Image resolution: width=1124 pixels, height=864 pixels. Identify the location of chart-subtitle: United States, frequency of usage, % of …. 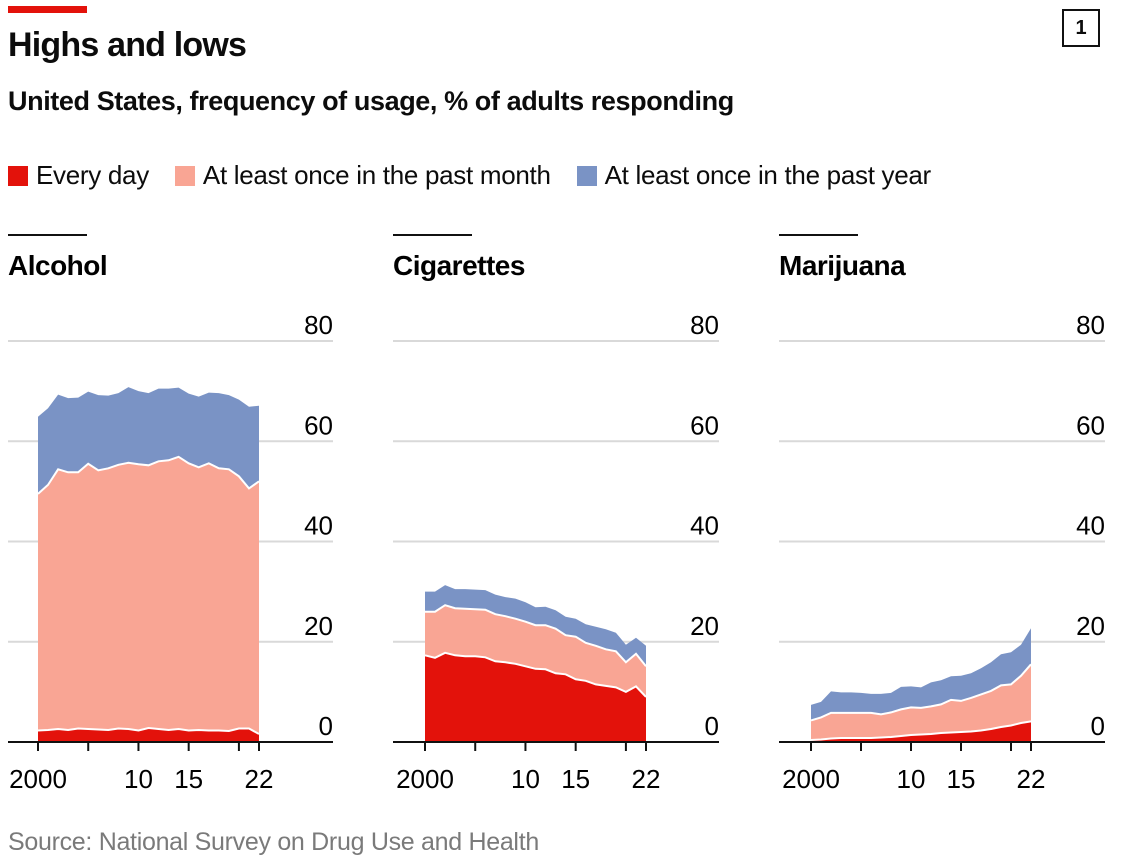
(371, 101).